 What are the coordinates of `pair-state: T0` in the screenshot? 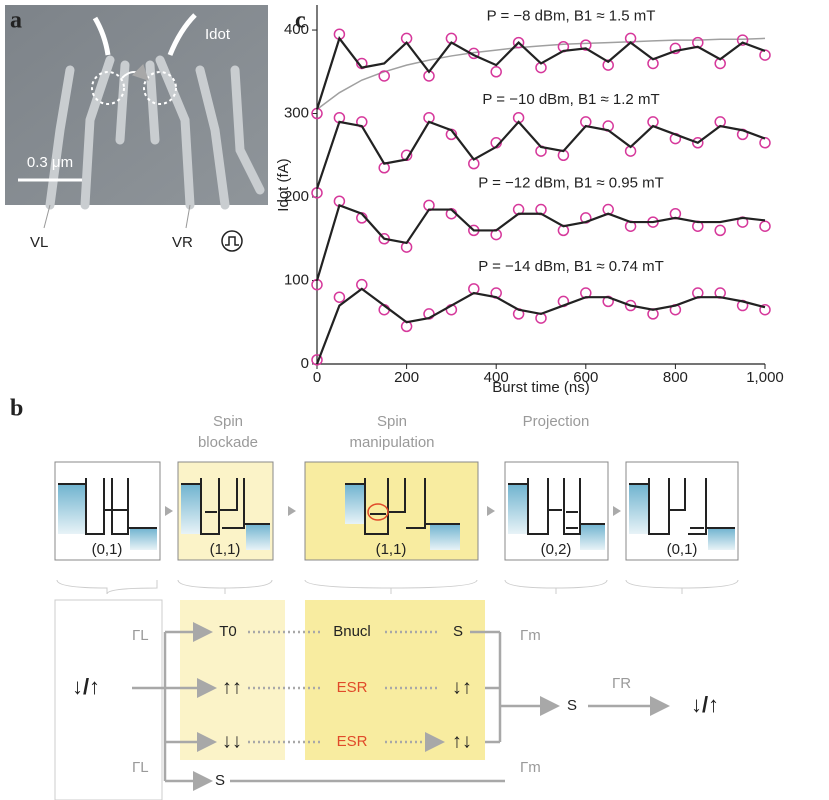 It's located at (228, 631).